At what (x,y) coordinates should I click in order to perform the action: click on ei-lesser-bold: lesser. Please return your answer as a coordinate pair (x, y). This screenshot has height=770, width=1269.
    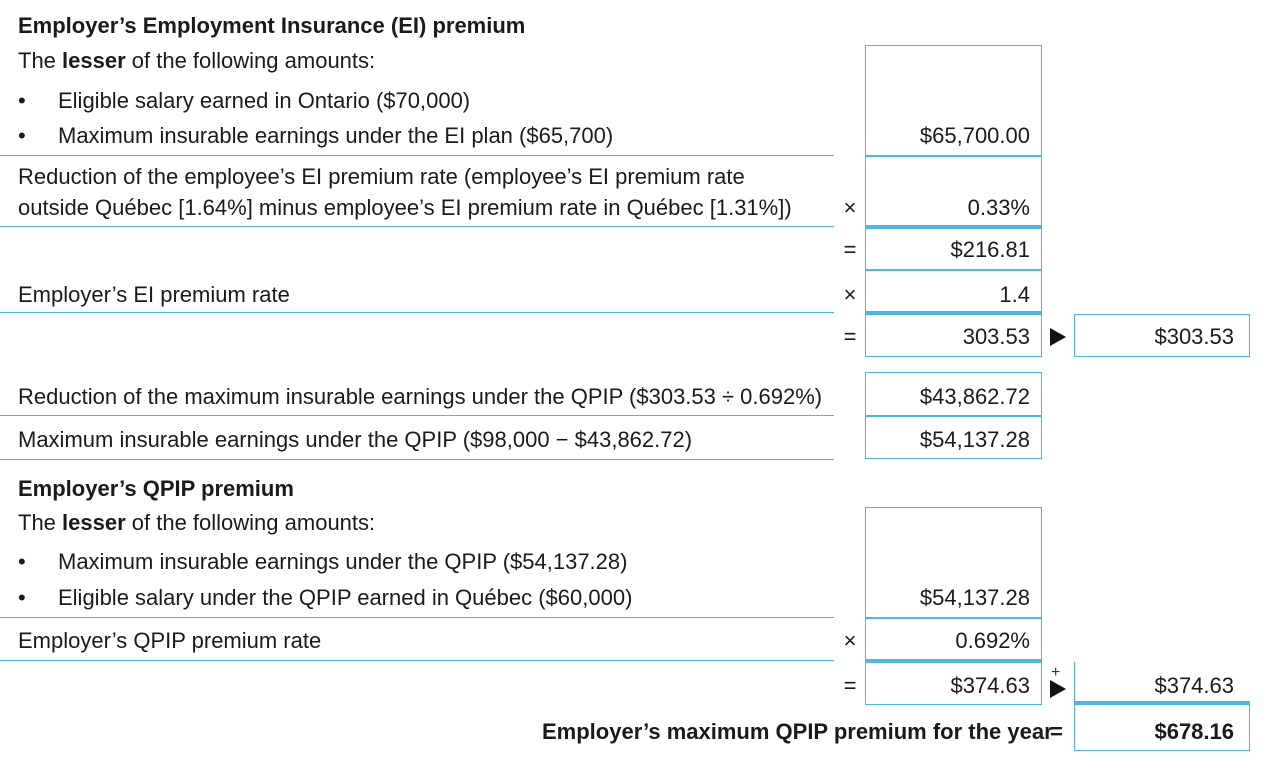
    Looking at the image, I should click on (94, 60).